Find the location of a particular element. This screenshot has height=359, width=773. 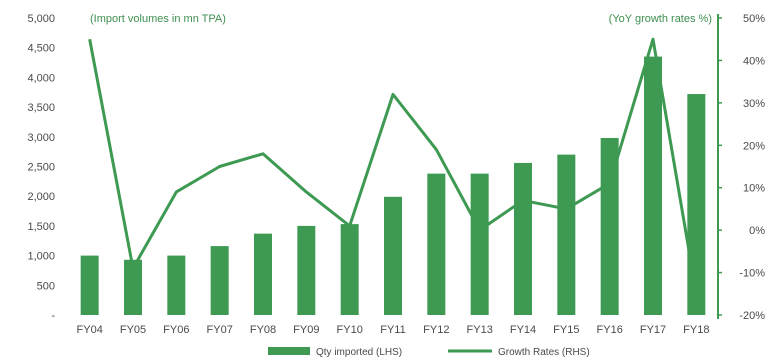

right-tick-label: -20% is located at coordinates (752, 316).